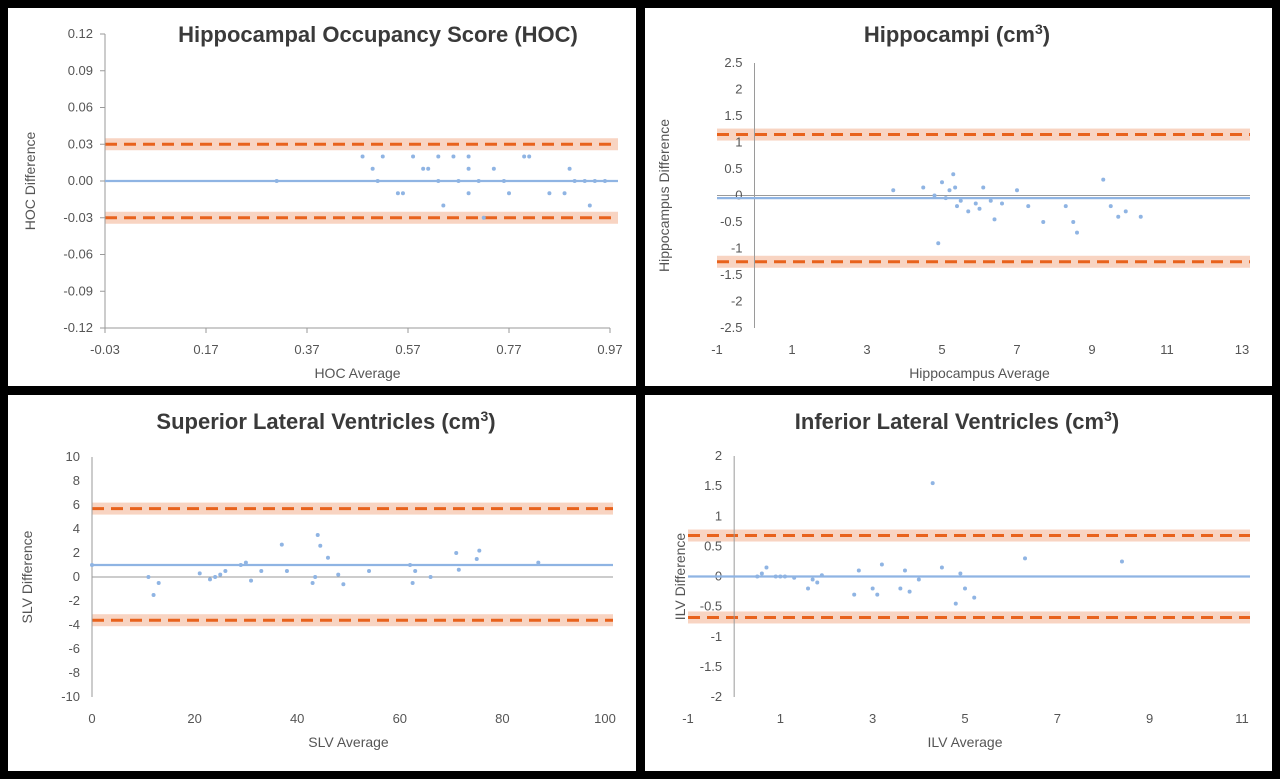 This screenshot has width=1280, height=779. Describe the element at coordinates (957, 421) in the screenshot. I see `chart-title: Inferior Lateral Ventricles (cm3)` at that location.